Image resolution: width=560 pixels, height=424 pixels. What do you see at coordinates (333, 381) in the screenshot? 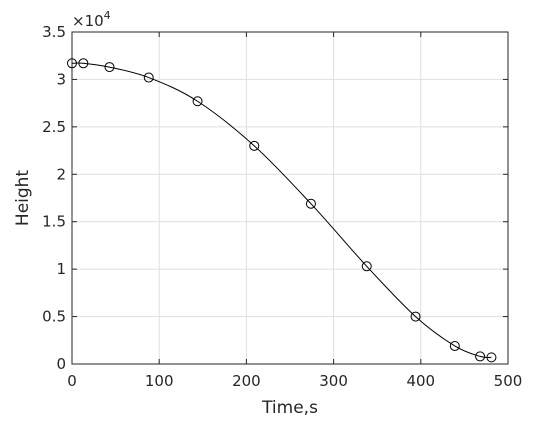
I see `x-tick-label: 300` at bounding box center [333, 381].